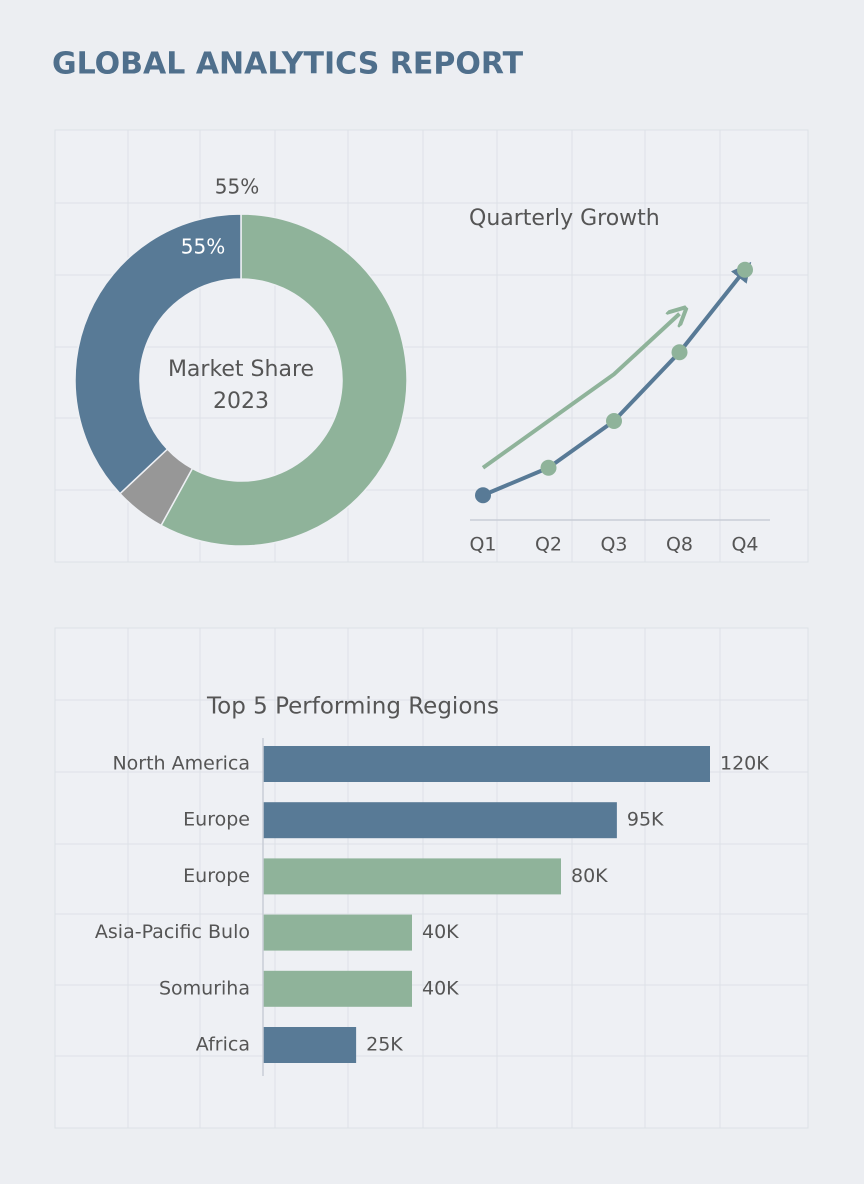 The height and width of the screenshot is (1184, 864). I want to click on x-tick-label: Q8, so click(679, 545).